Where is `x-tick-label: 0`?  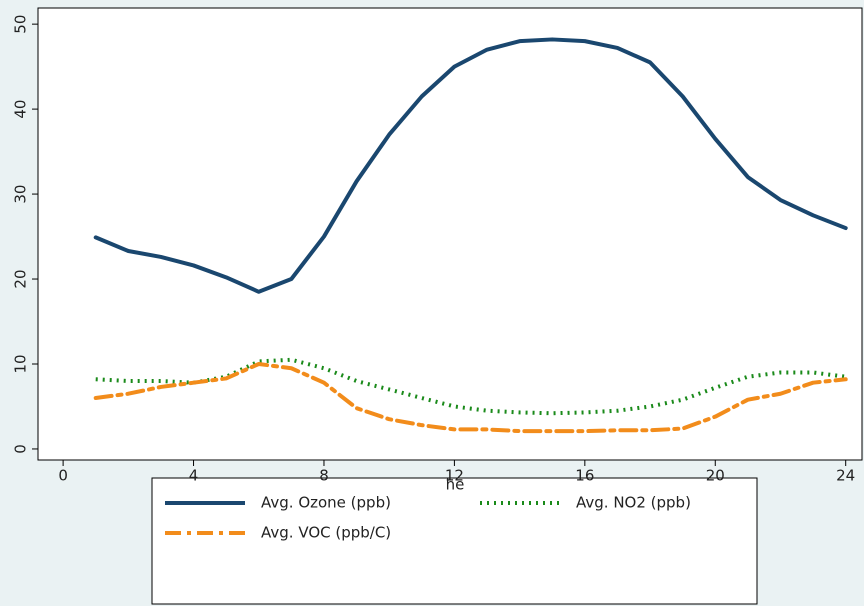 x-tick-label: 0 is located at coordinates (63, 476).